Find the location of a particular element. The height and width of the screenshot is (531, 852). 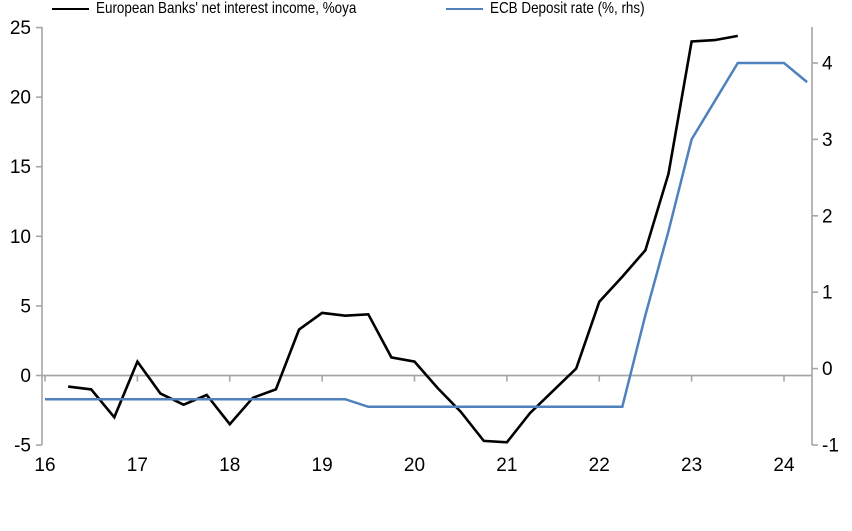

legend-label: ECB Deposit rate (%, rhs) is located at coordinates (567, 8).